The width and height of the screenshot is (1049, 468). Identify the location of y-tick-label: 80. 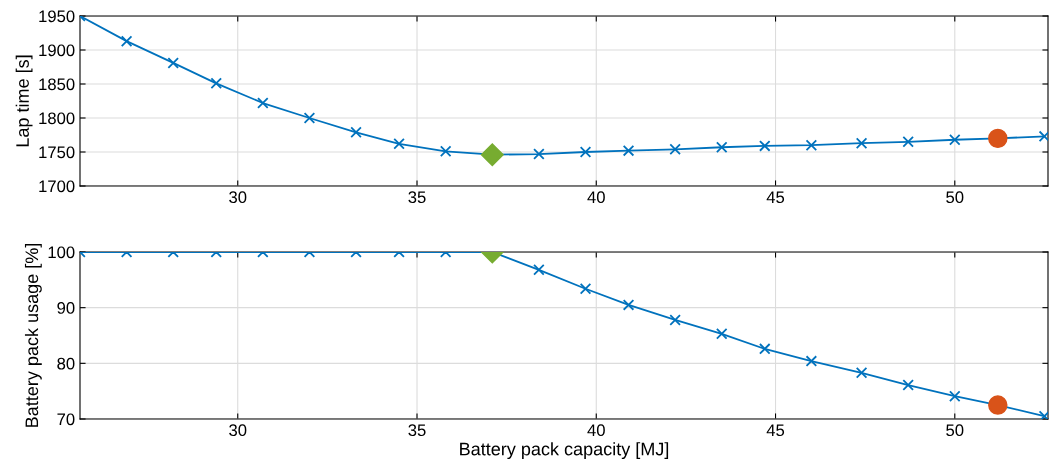
(66, 363).